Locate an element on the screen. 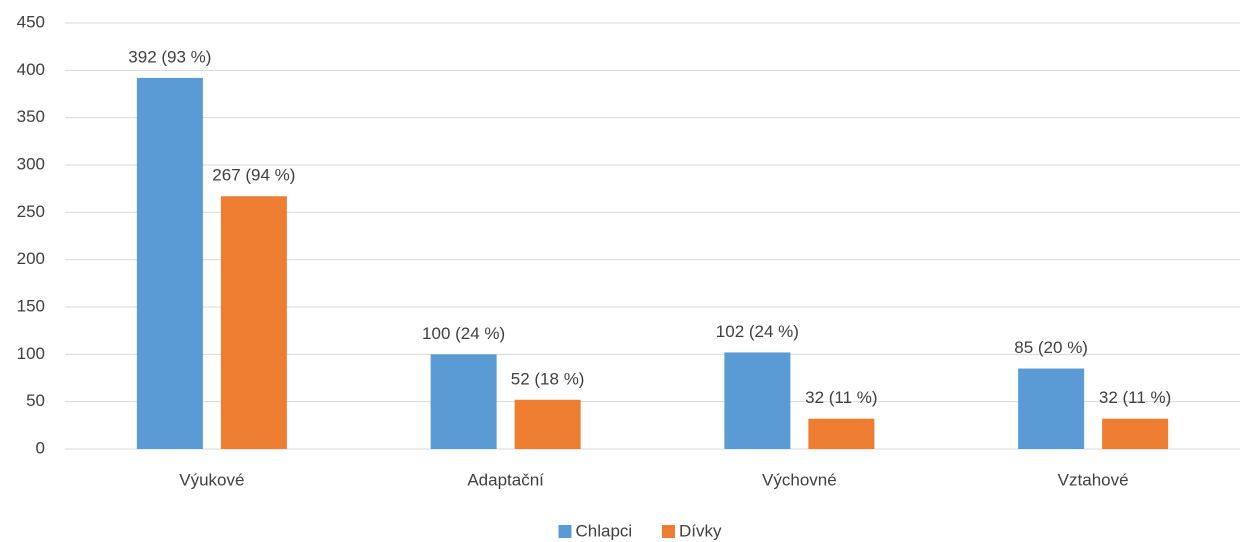 This screenshot has height=542, width=1245. y-tick-label: 300 is located at coordinates (31, 163).